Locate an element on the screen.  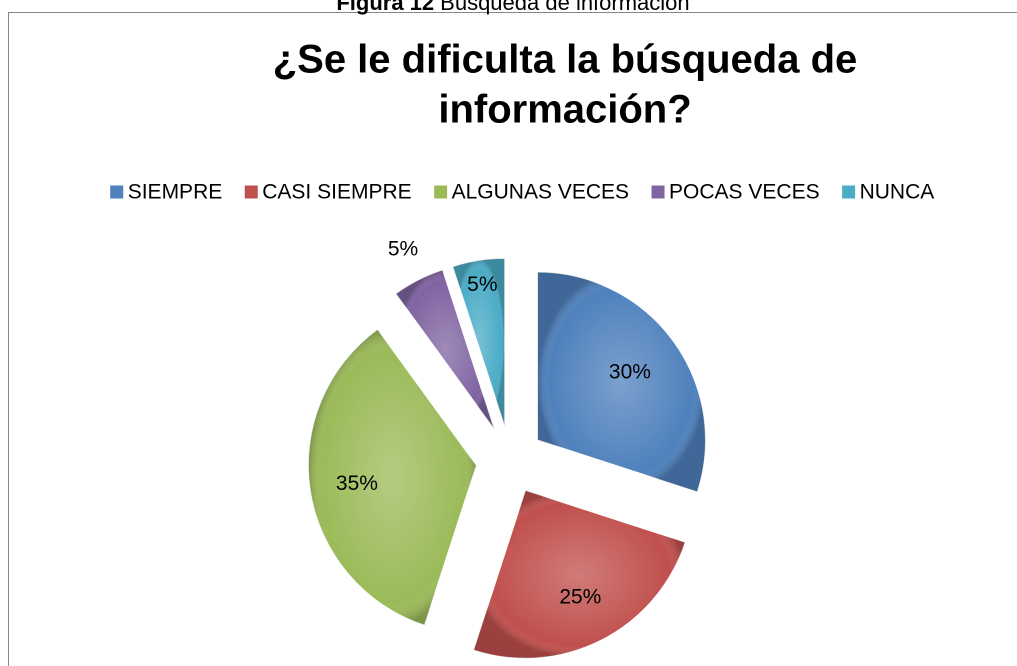
legend-label: SIEMPRE is located at coordinates (175, 192).